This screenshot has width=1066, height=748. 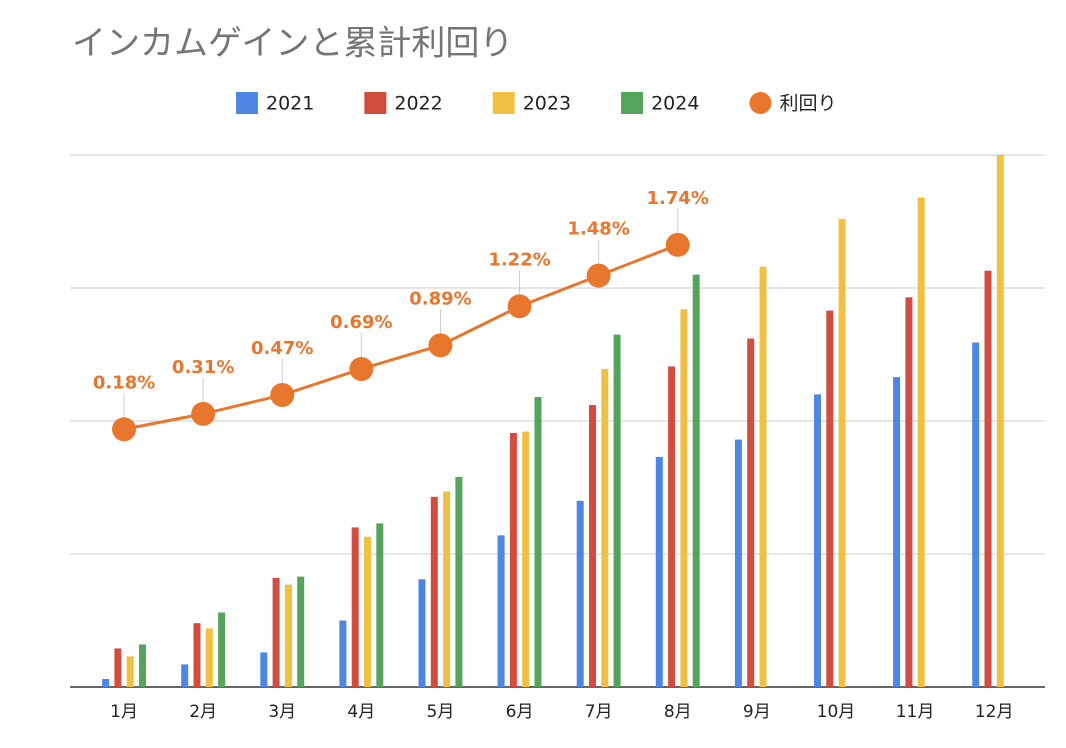 What do you see at coordinates (678, 198) in the screenshot?
I see `data-label: 1.74%` at bounding box center [678, 198].